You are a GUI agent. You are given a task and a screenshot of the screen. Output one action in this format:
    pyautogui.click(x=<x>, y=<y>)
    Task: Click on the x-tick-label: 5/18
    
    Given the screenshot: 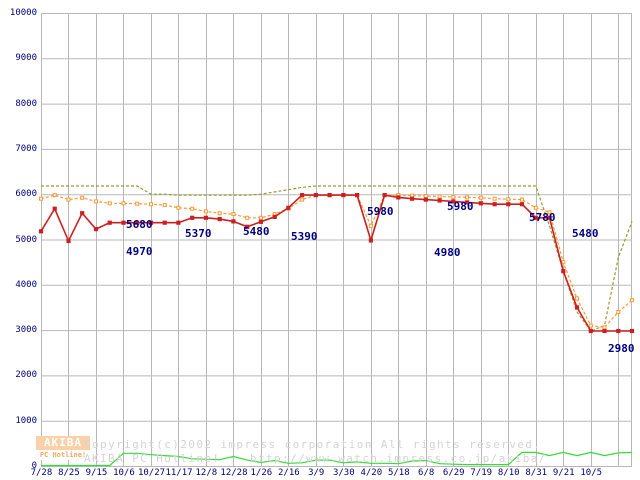 What is the action you would take?
    pyautogui.click(x=398, y=473)
    